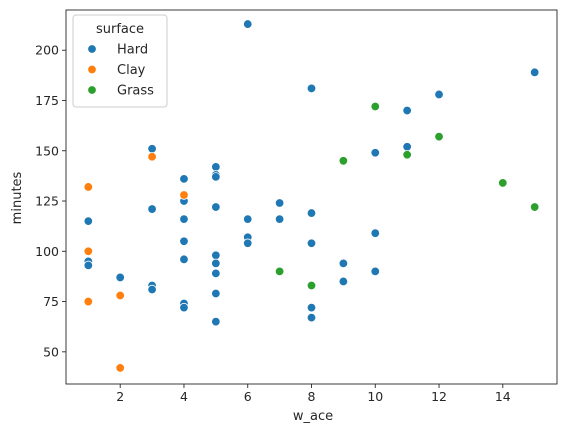  Describe the element at coordinates (439, 396) in the screenshot. I see `x-tick-label: 12` at that location.